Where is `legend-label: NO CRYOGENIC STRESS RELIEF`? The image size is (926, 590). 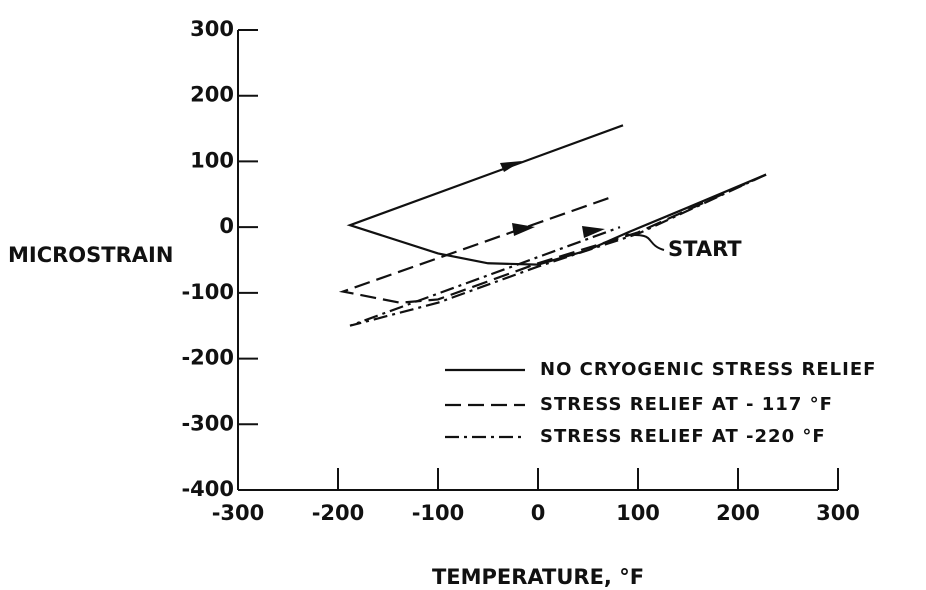
legend-label: NO CRYOGENIC STRESS RELIEF is located at coordinates (708, 369).